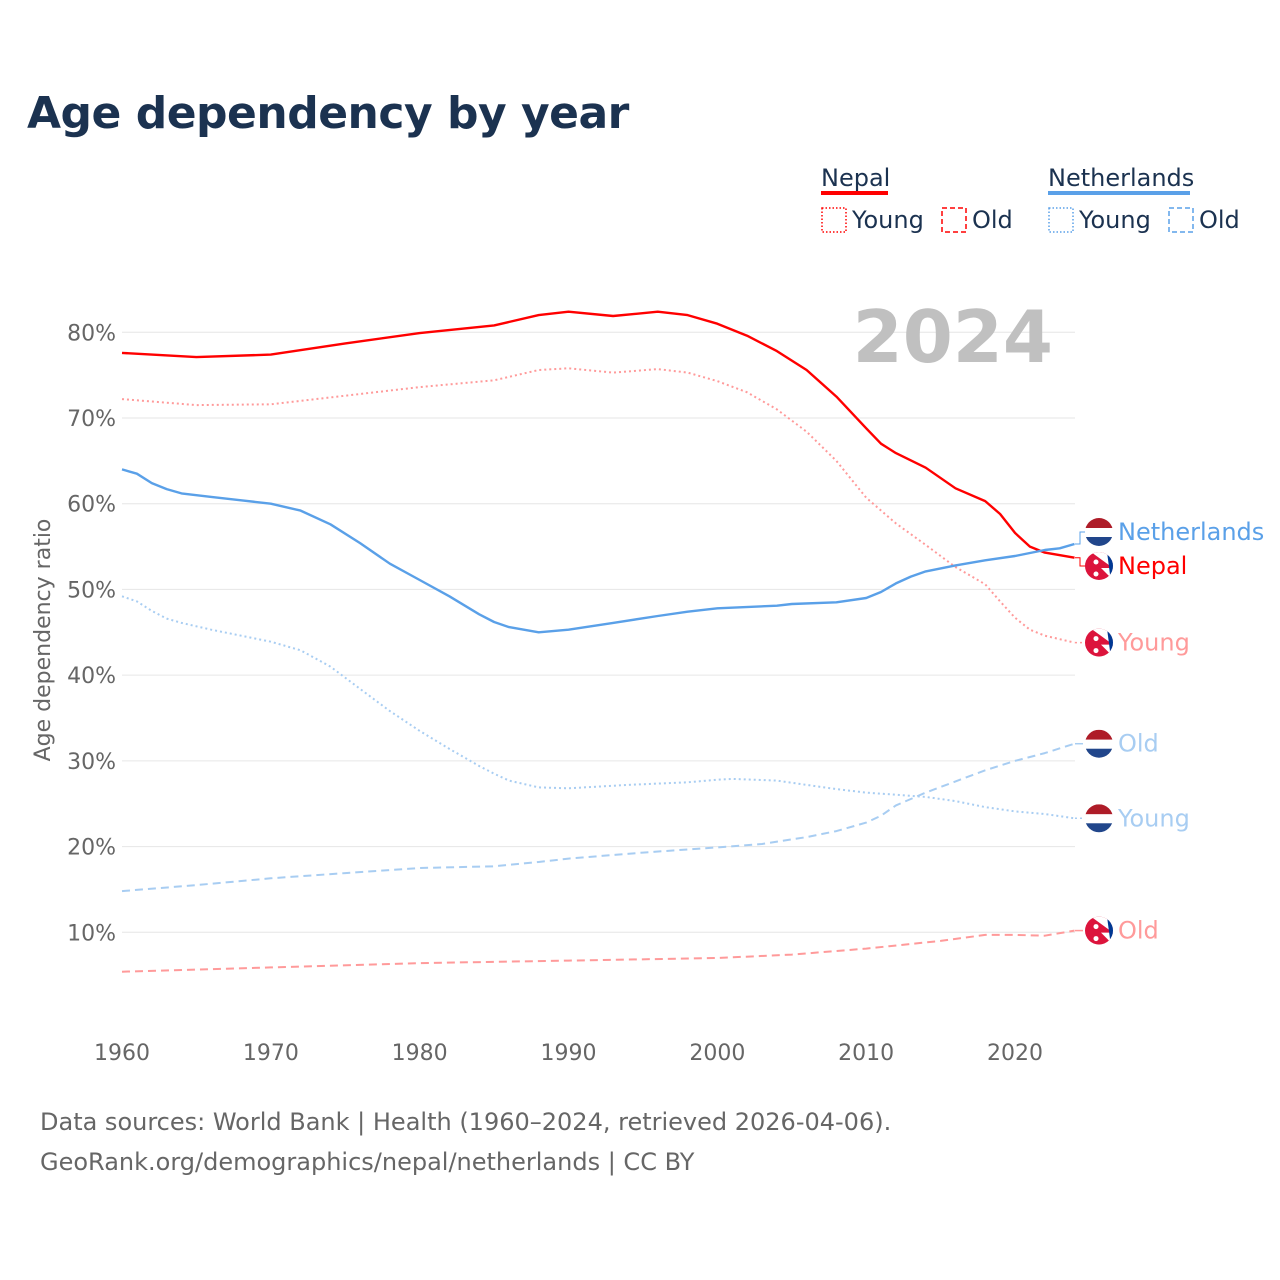  I want to click on x-tick-label: 1970, so click(271, 1053).